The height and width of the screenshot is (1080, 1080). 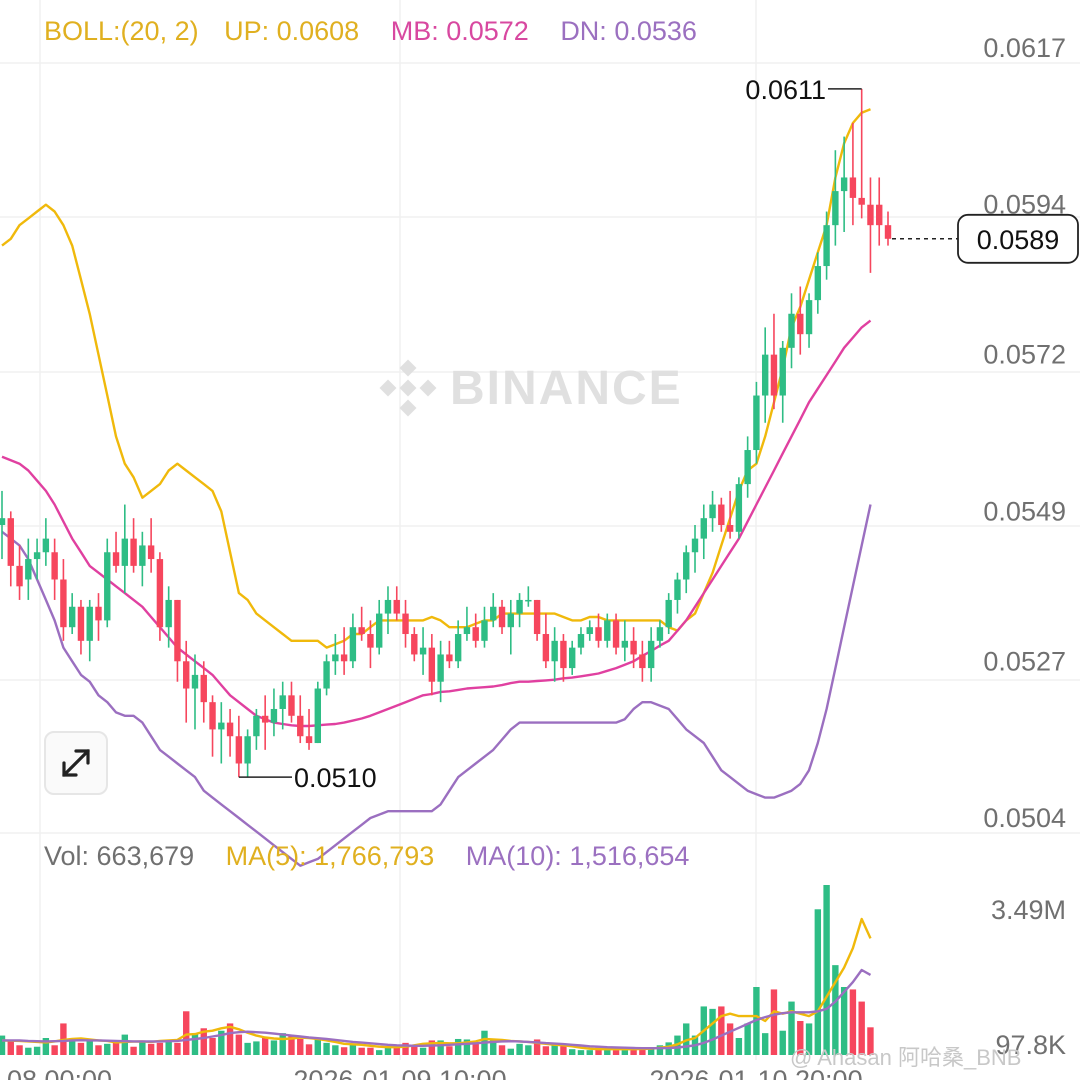 I want to click on time-tick-label: 2026-01-09 10:00, so click(x=399, y=1072).